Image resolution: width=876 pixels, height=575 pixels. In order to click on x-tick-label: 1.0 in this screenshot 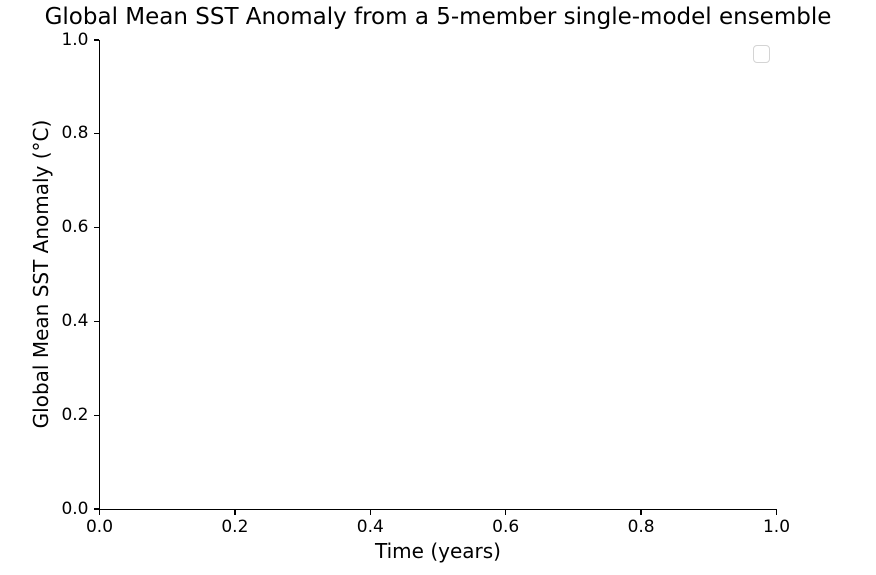, I will do `click(776, 527)`.